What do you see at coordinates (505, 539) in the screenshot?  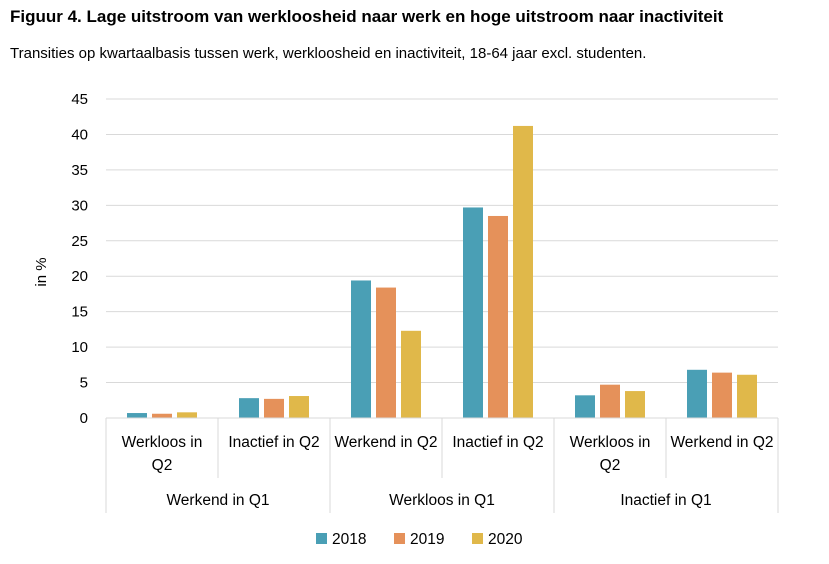 I see `legend-label-2020: 2020` at bounding box center [505, 539].